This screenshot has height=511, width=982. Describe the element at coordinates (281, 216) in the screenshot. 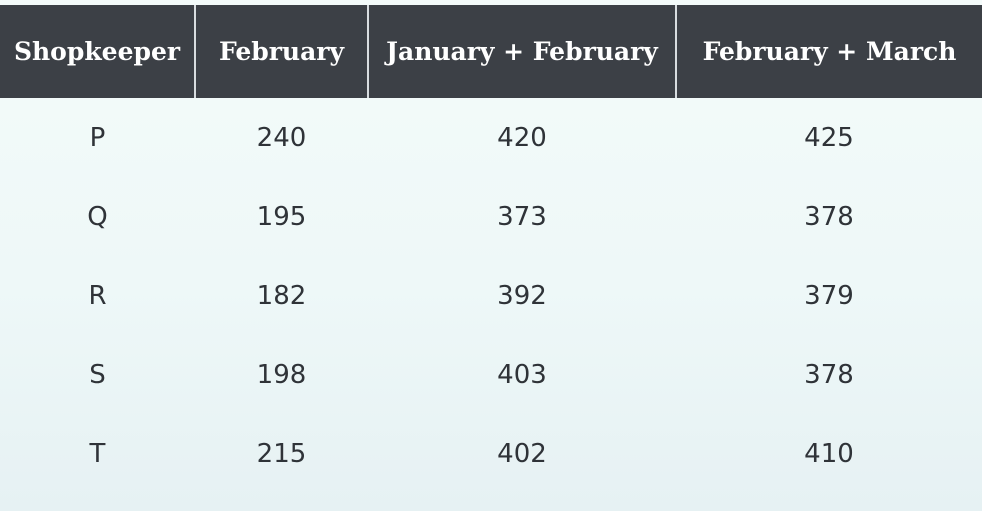

I see `cell-february: 195` at that location.